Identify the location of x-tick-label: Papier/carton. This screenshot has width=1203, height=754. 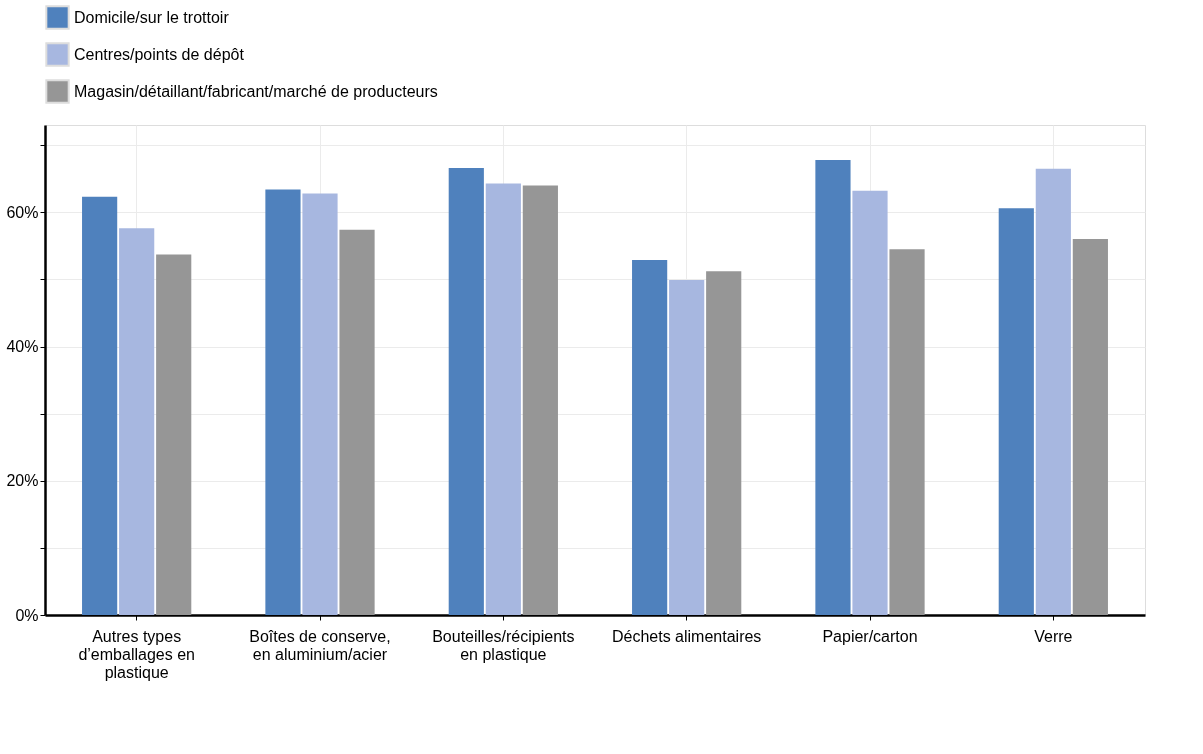
(870, 636).